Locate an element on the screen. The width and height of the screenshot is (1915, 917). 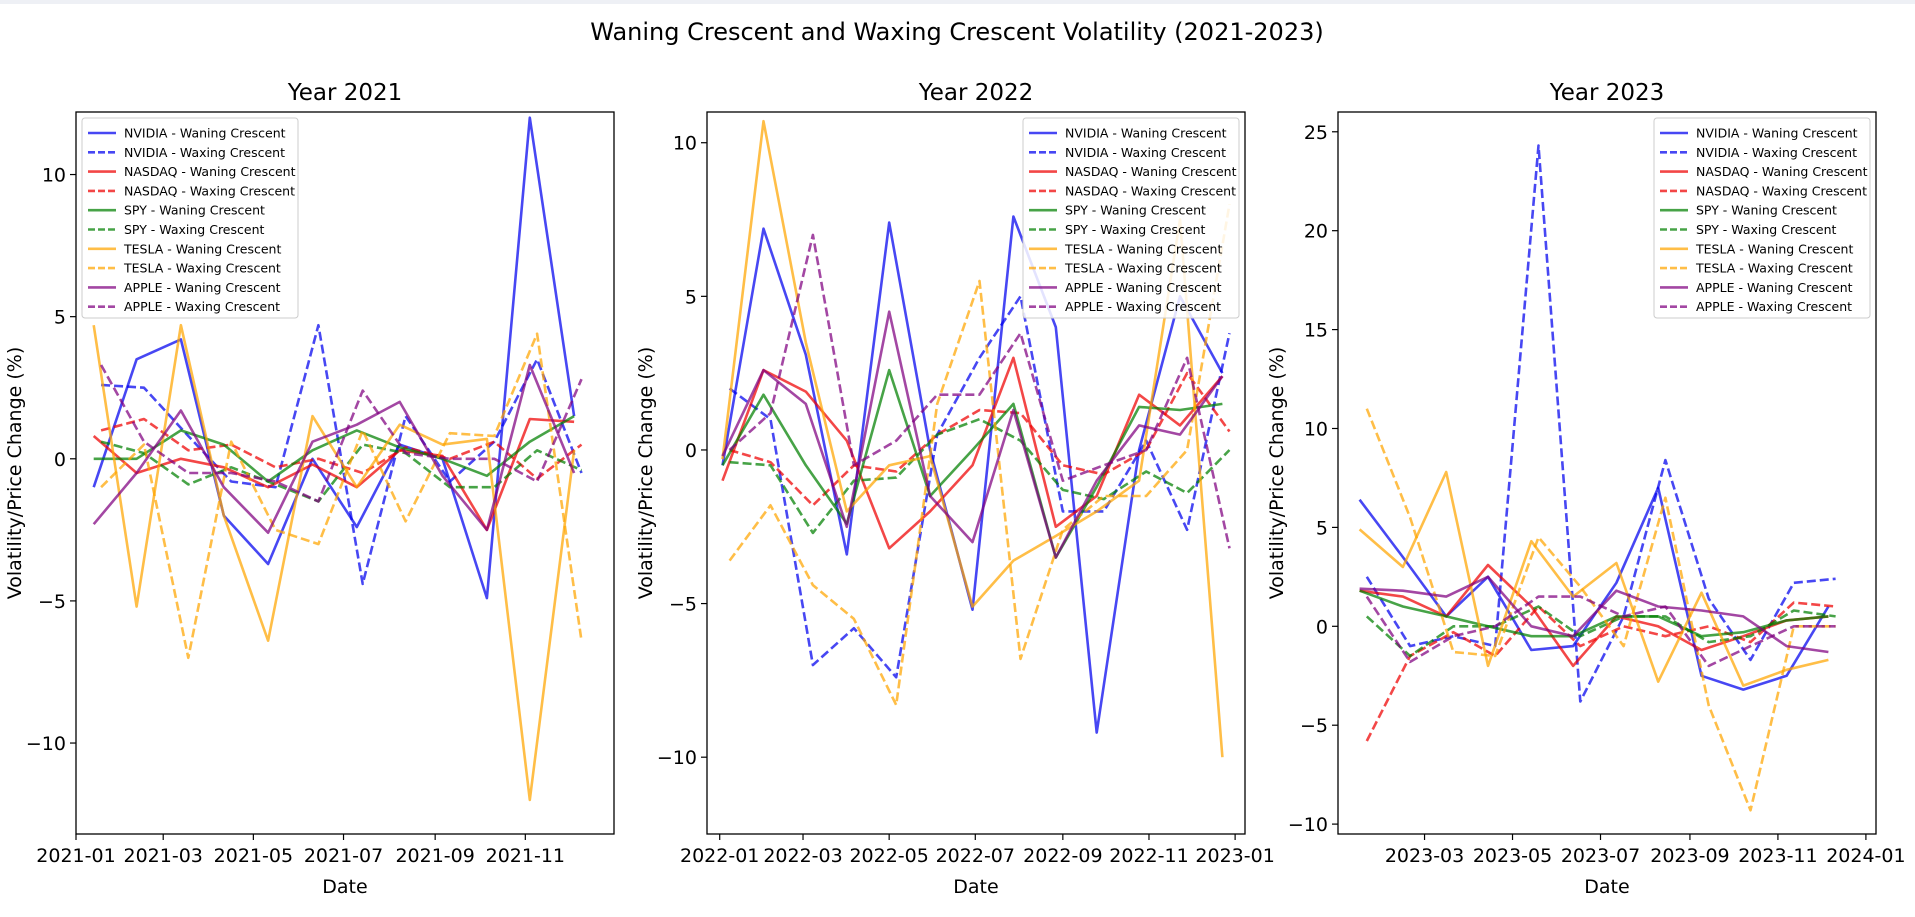
x-tick-label: 2022-01 is located at coordinates (719, 856).